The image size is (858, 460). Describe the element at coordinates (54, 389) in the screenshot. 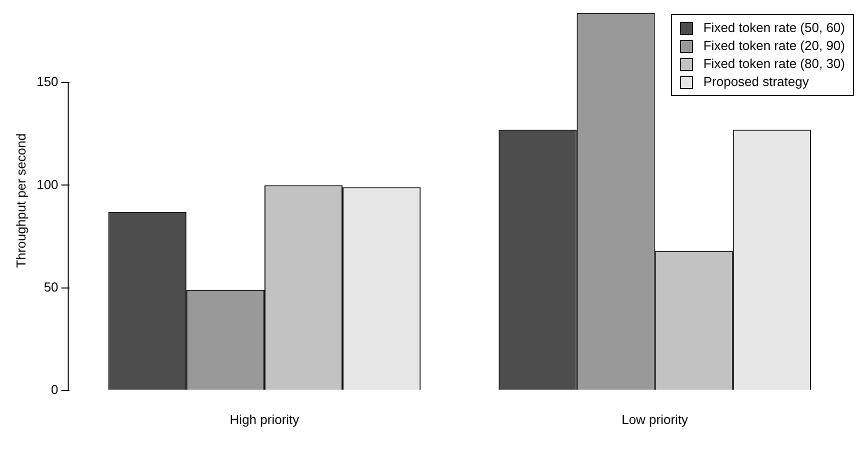

I see `y-tick-label: 0` at that location.